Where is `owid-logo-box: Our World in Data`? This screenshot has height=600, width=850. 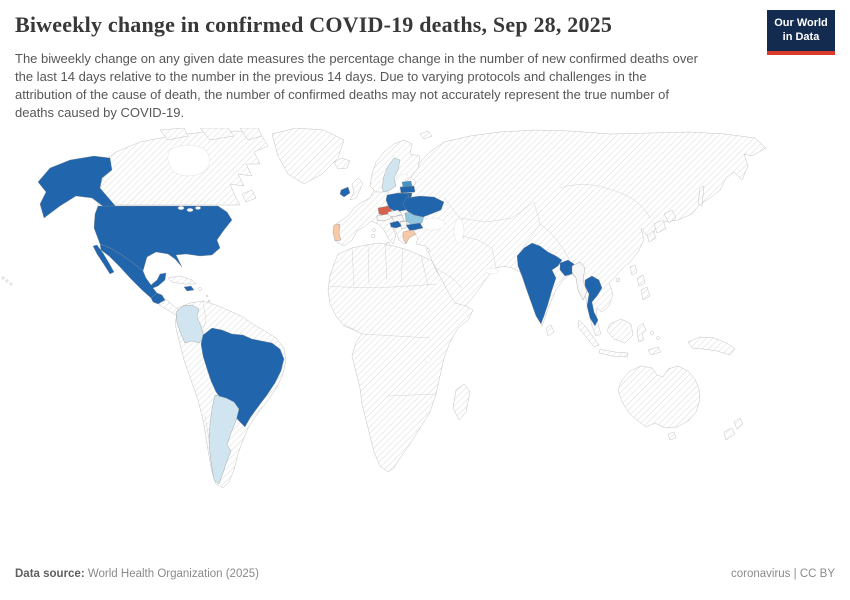
owid-logo-box: Our World in Data is located at coordinates (801, 30).